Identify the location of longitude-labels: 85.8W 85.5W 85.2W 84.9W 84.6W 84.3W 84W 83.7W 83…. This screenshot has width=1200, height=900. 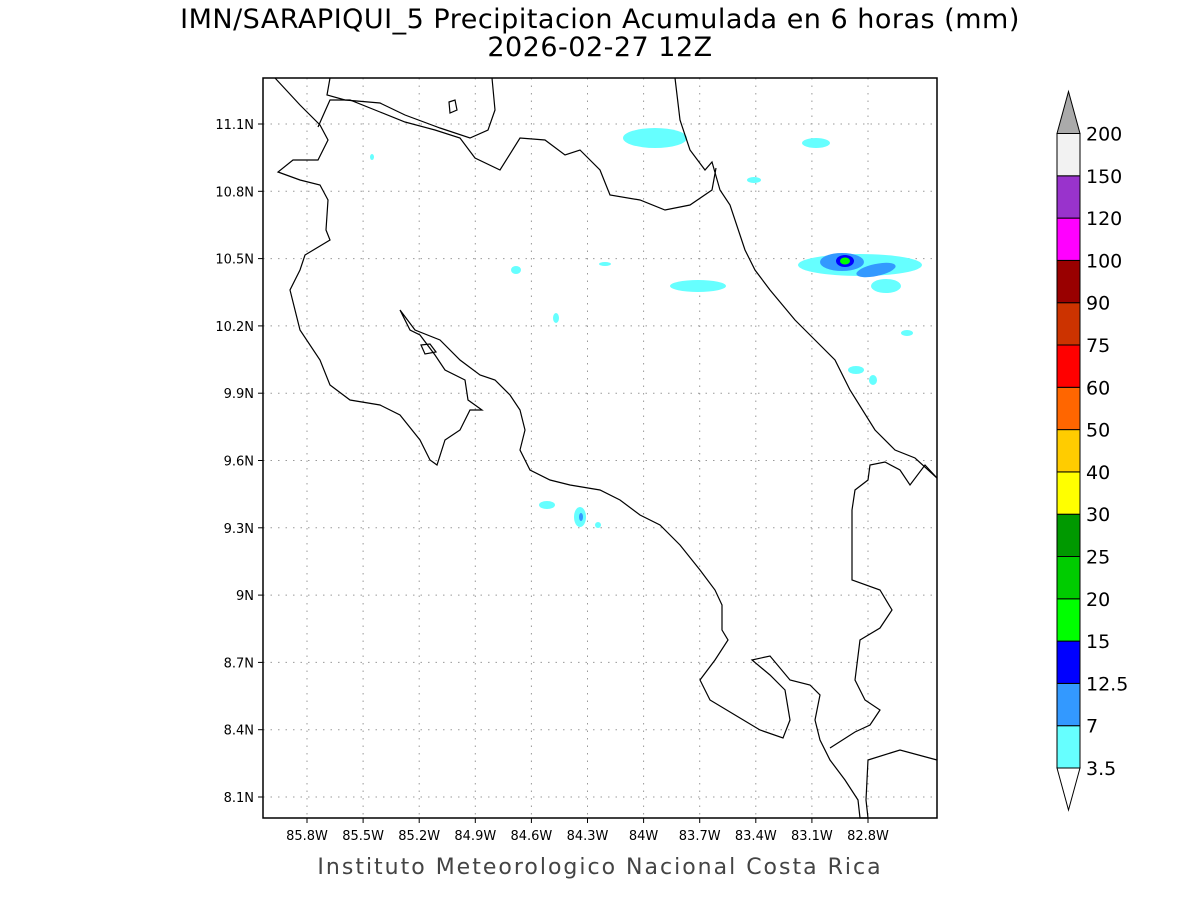
(587, 831).